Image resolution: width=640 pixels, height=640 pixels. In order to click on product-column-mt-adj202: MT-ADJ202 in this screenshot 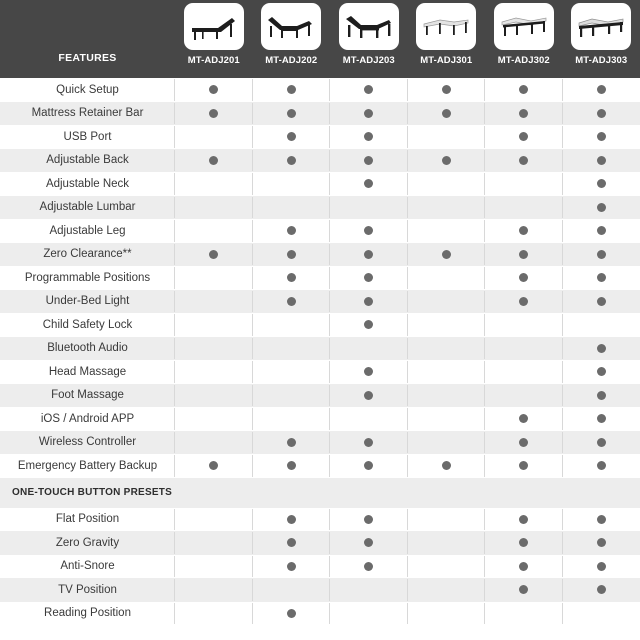, I will do `click(292, 39)`.